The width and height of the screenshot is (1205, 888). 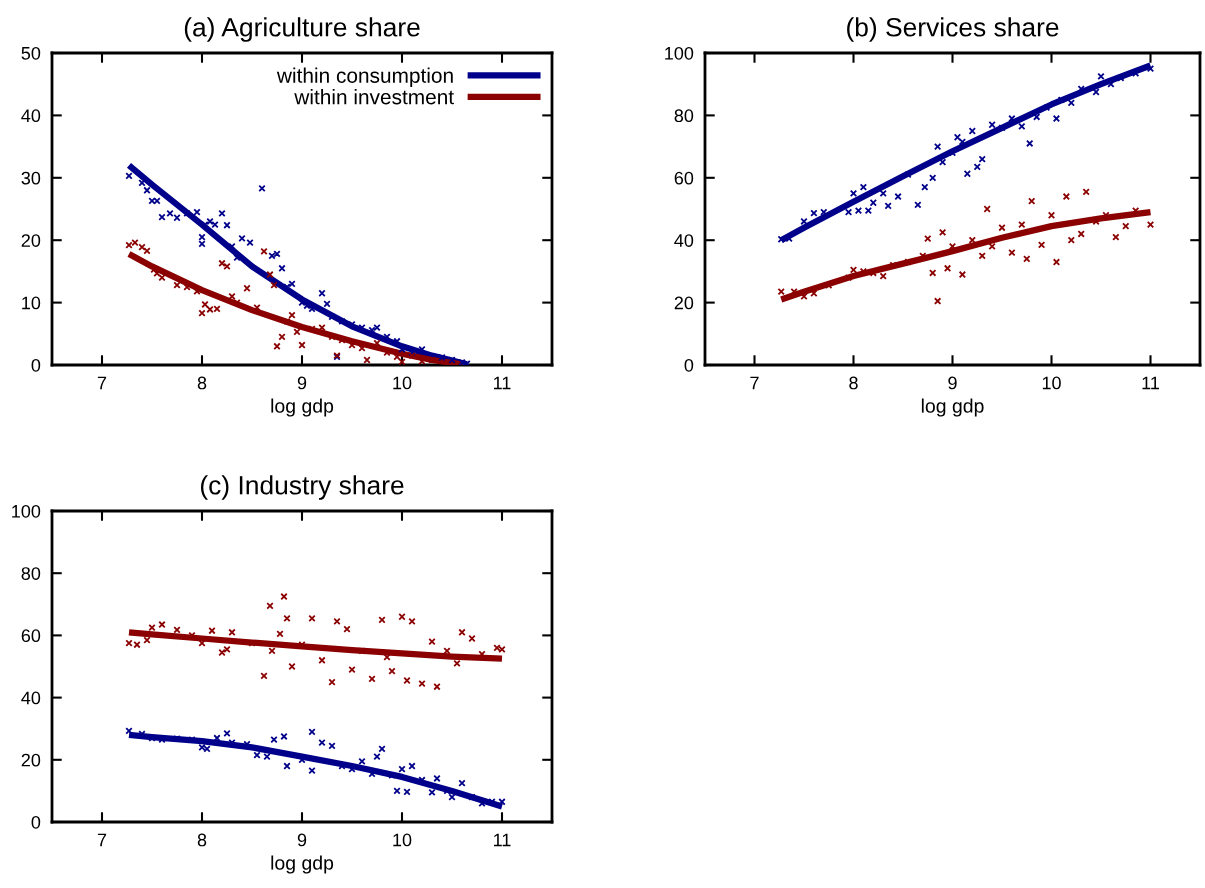 I want to click on y-tick-label: 30, so click(x=31, y=178).